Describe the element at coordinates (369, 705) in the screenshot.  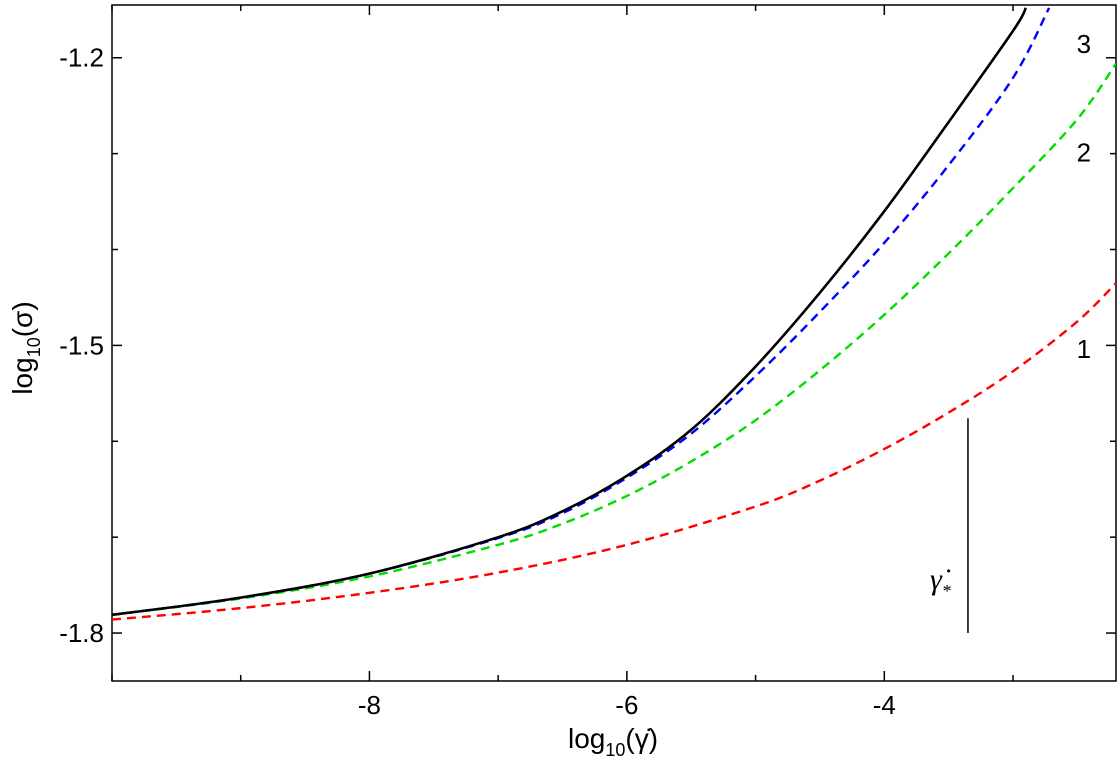
I see `x-tick-label: -8` at that location.